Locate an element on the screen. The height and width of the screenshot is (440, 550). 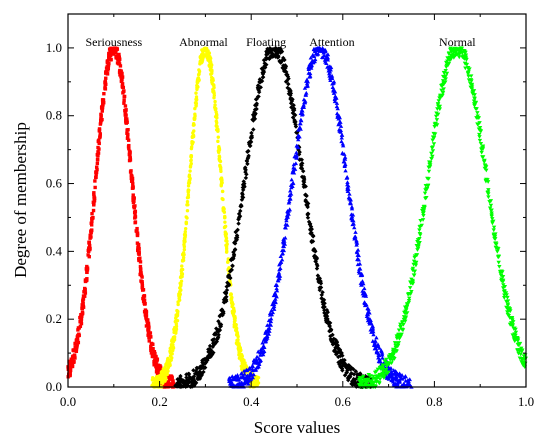
x-tick-label: 0.8 is located at coordinates (434, 401).